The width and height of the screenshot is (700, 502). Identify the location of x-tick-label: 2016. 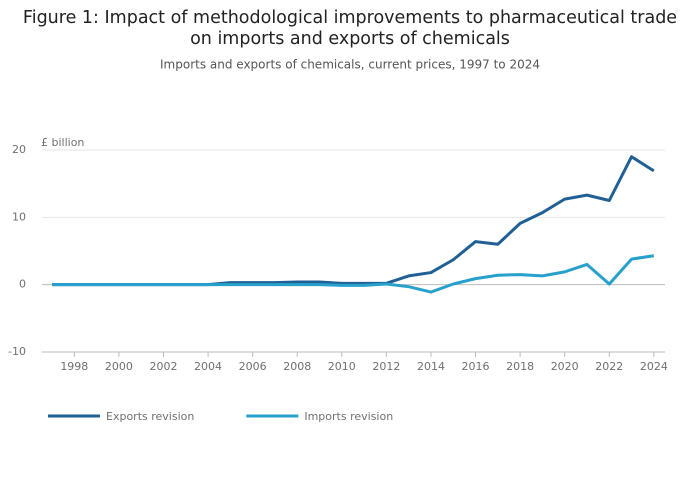
(476, 366).